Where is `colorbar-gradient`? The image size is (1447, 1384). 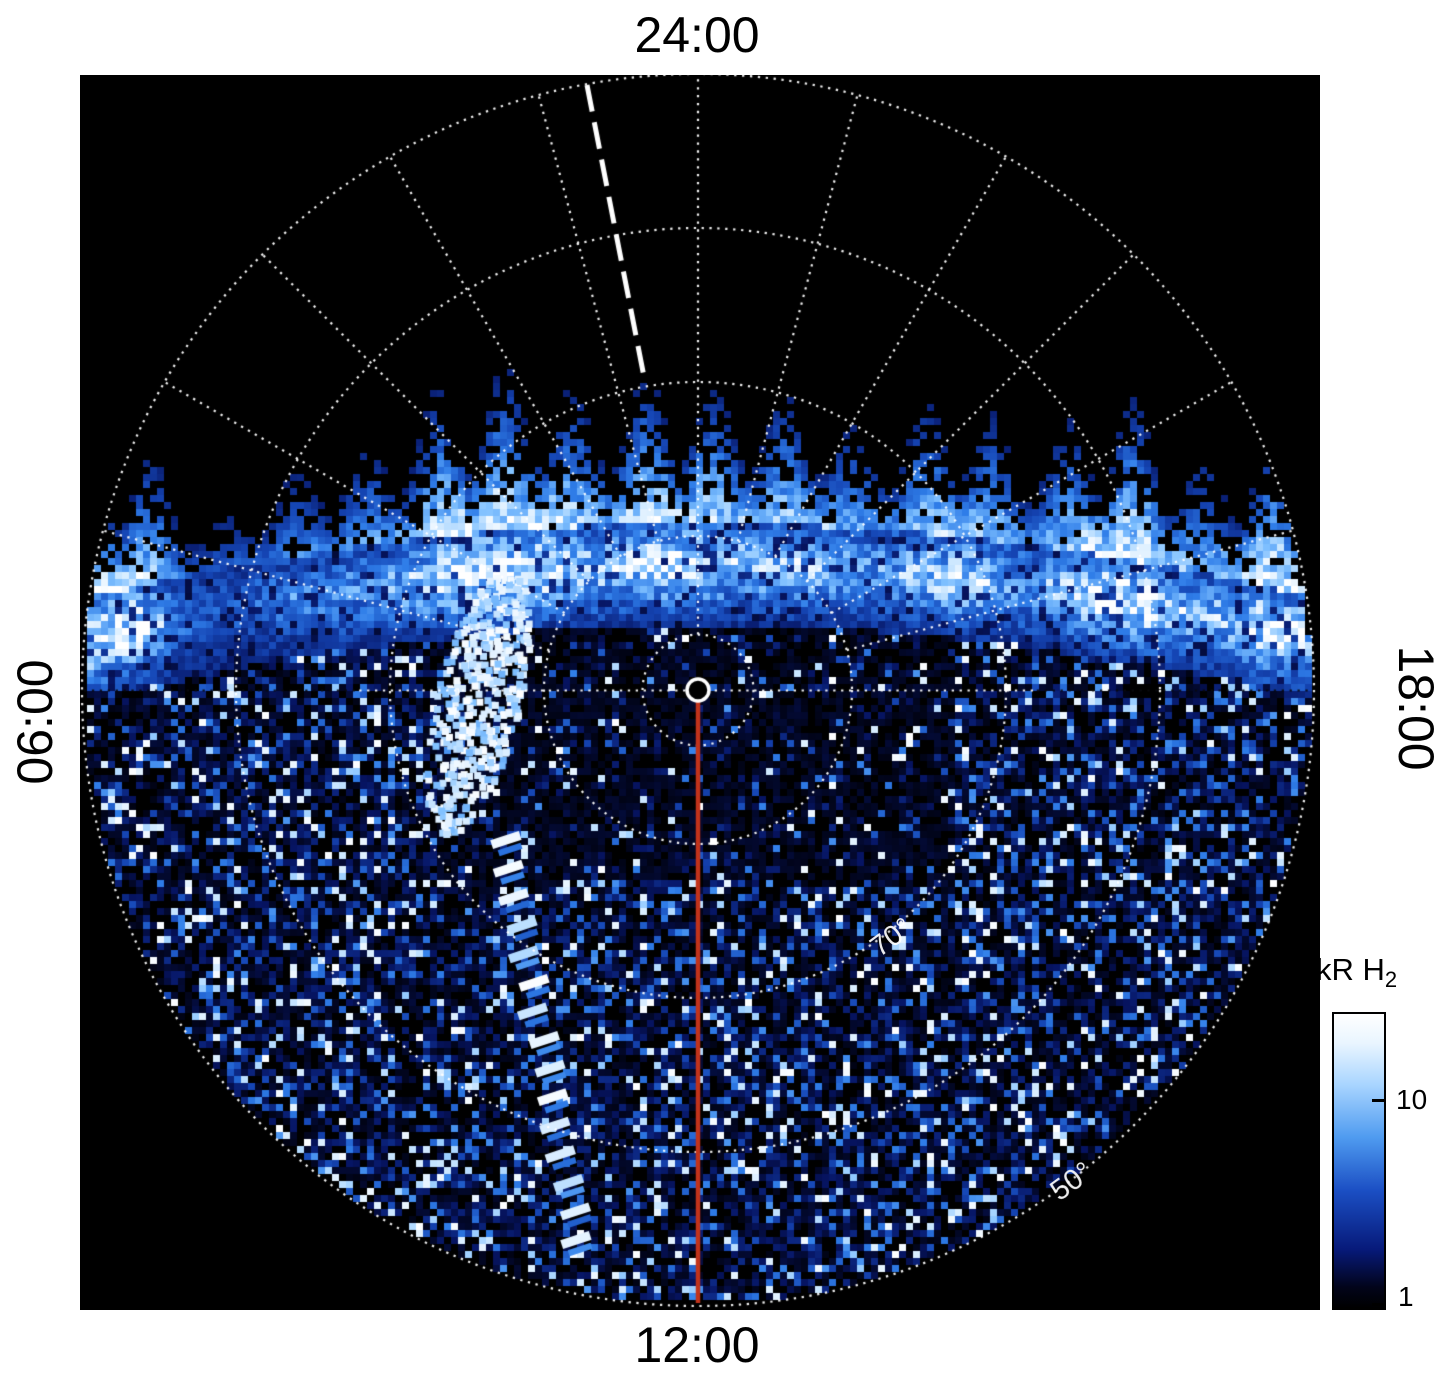 colorbar-gradient is located at coordinates (1359, 1161).